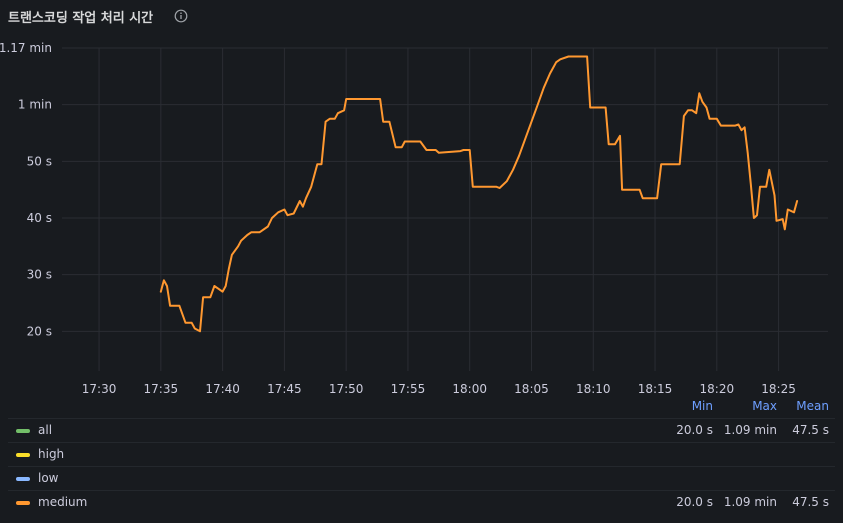  Describe the element at coordinates (408, 389) in the screenshot. I see `x-tick-label: 17:55` at that location.